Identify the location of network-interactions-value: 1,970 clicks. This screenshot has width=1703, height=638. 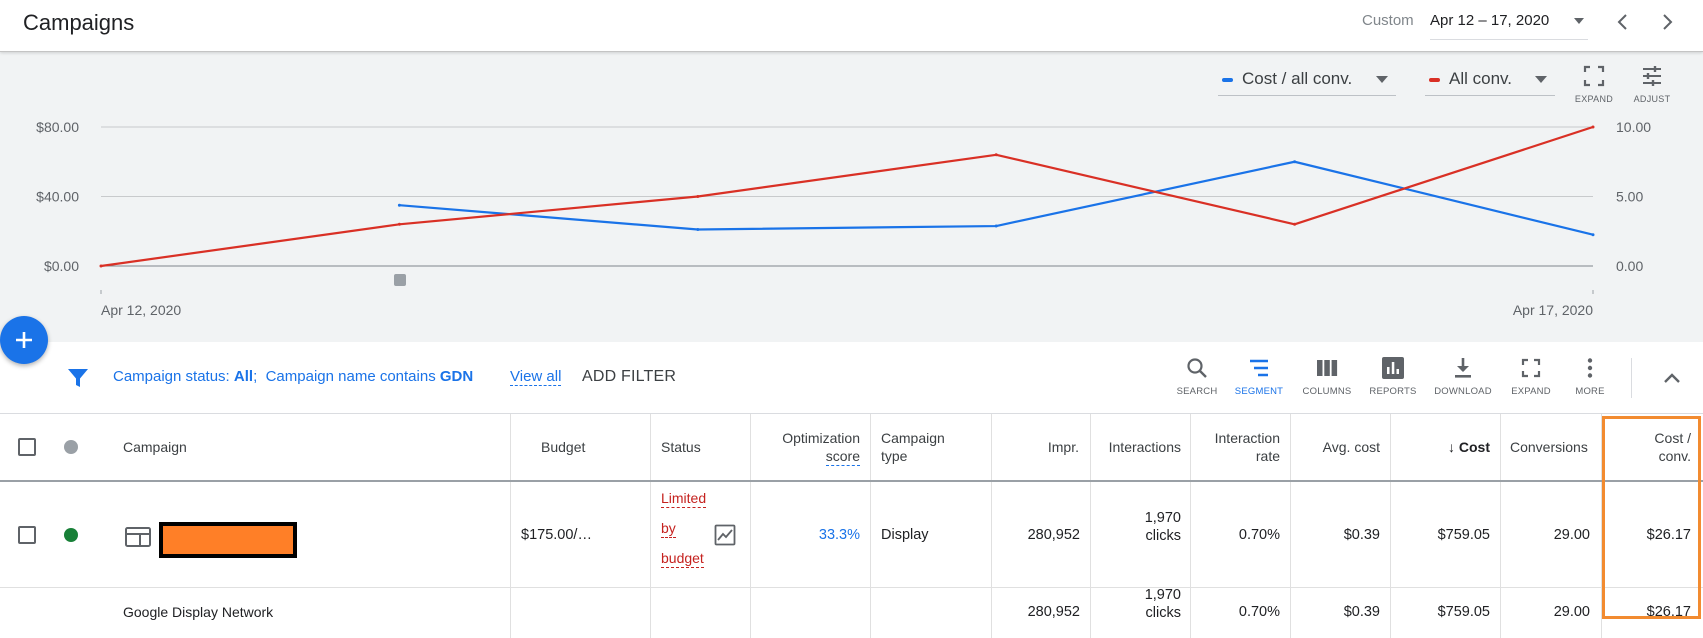
(1135, 604).